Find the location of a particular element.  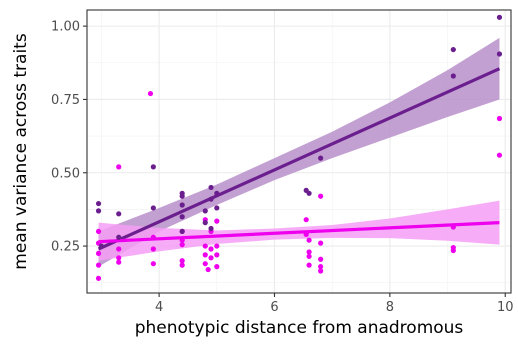

x-axis-title: phenotypic distance from anadromous is located at coordinates (299, 328).